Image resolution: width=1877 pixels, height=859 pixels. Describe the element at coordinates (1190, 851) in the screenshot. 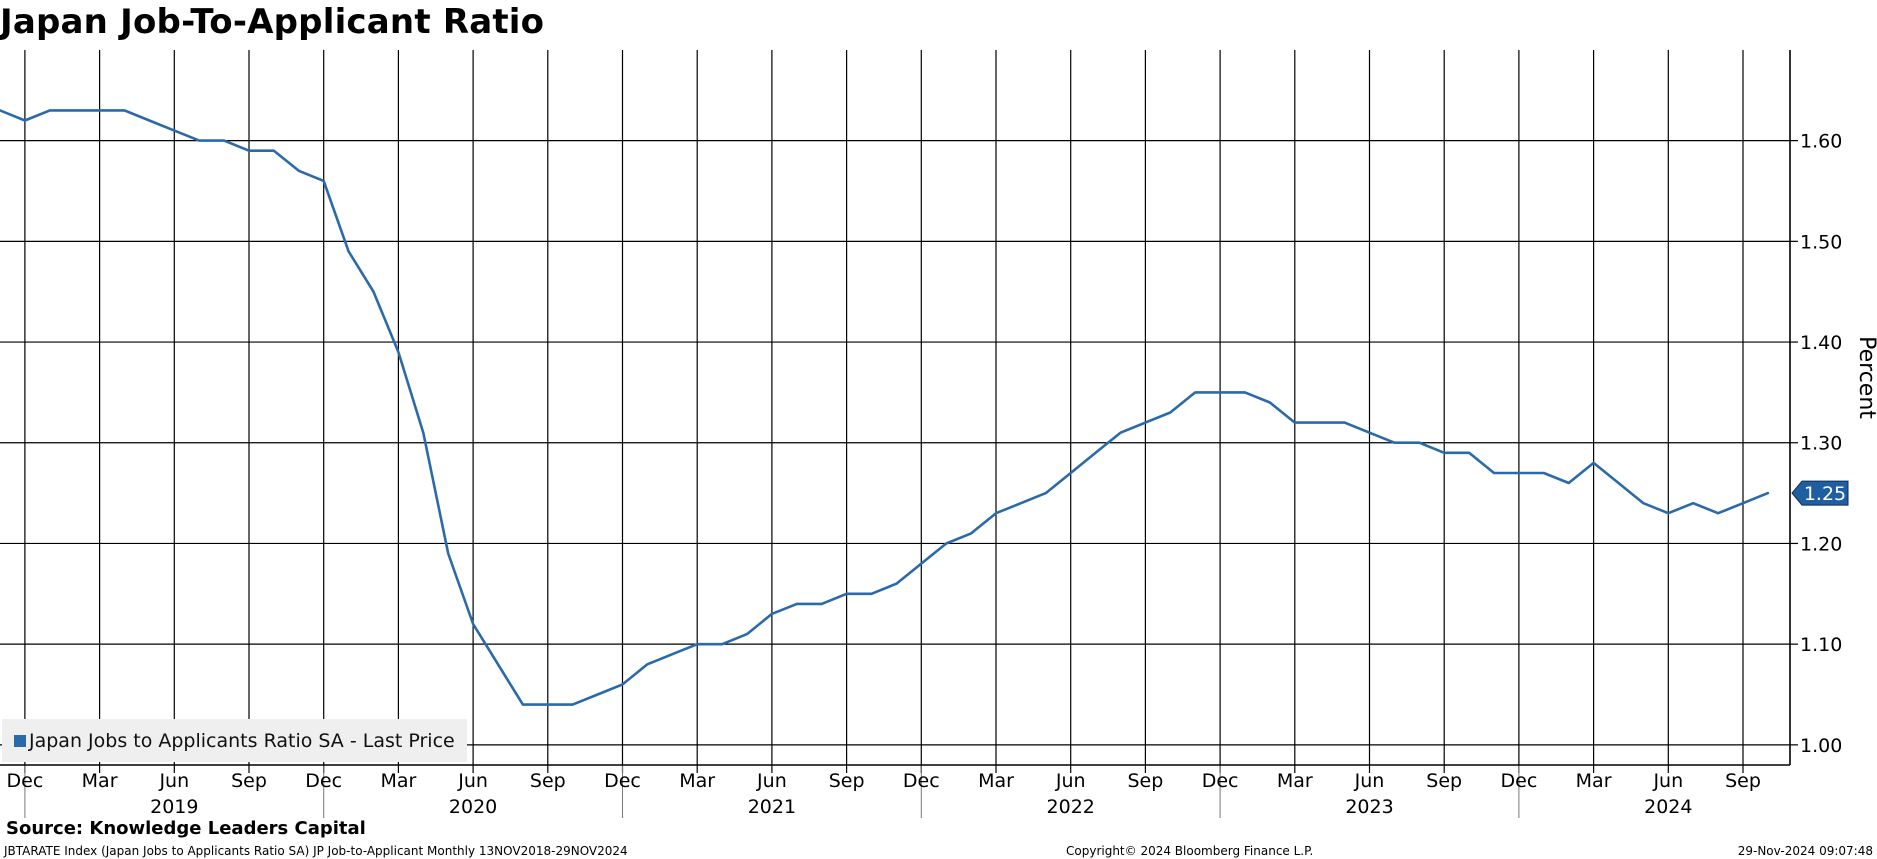

I see `copyright-note: Copyright© 2024 Bloomberg Finance L.P.` at that location.